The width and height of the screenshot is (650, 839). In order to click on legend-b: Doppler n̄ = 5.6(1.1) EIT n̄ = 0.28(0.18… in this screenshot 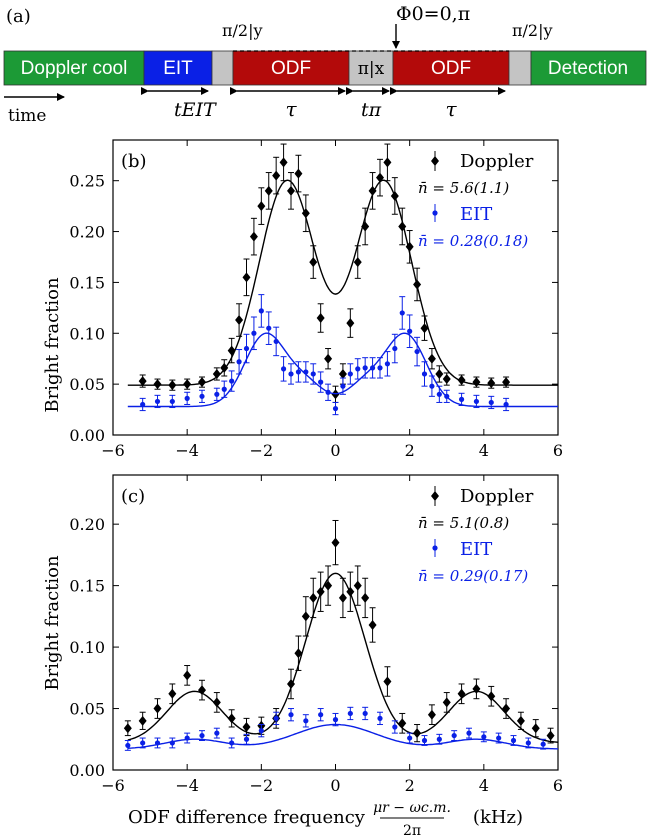, I will do `click(476, 200)`.